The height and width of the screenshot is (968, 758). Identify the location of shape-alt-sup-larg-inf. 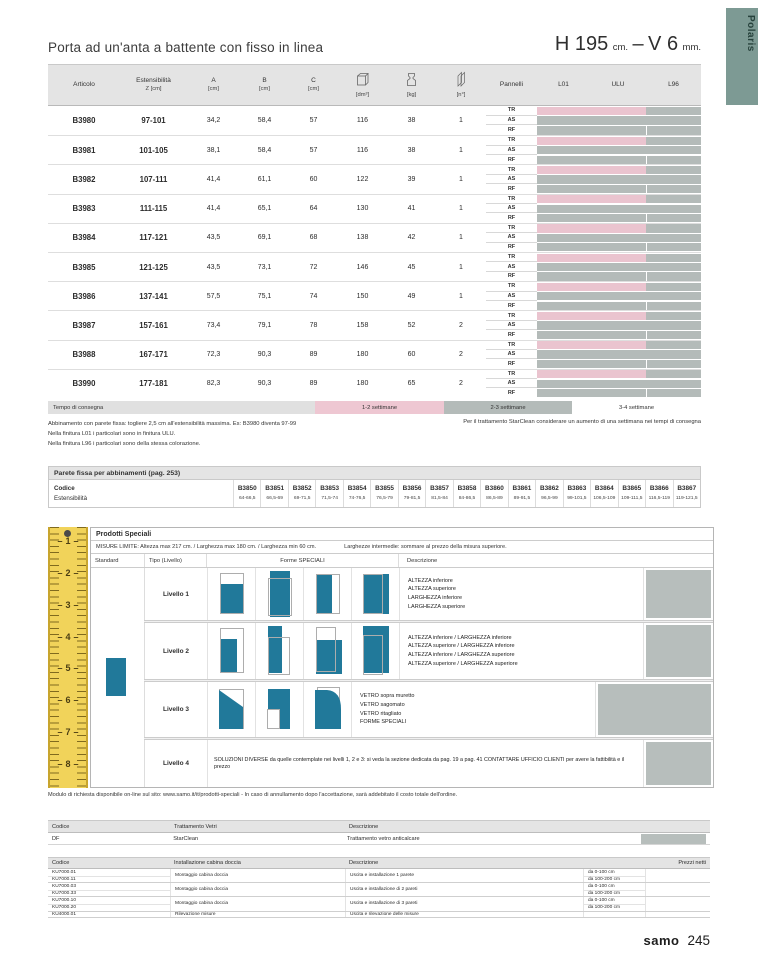
(279, 651).